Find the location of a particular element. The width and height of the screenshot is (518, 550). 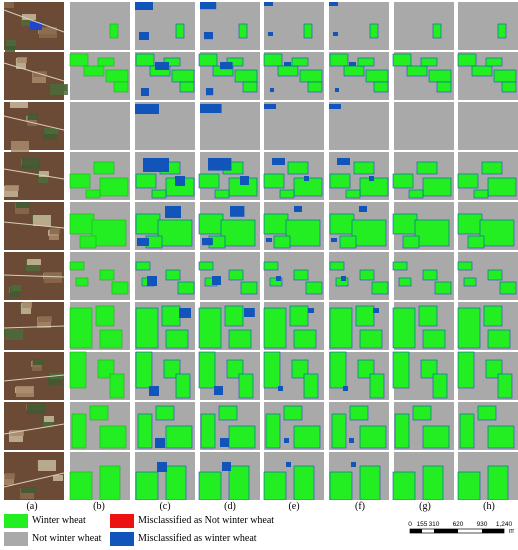

panel-r7-f is located at coordinates (359, 326).